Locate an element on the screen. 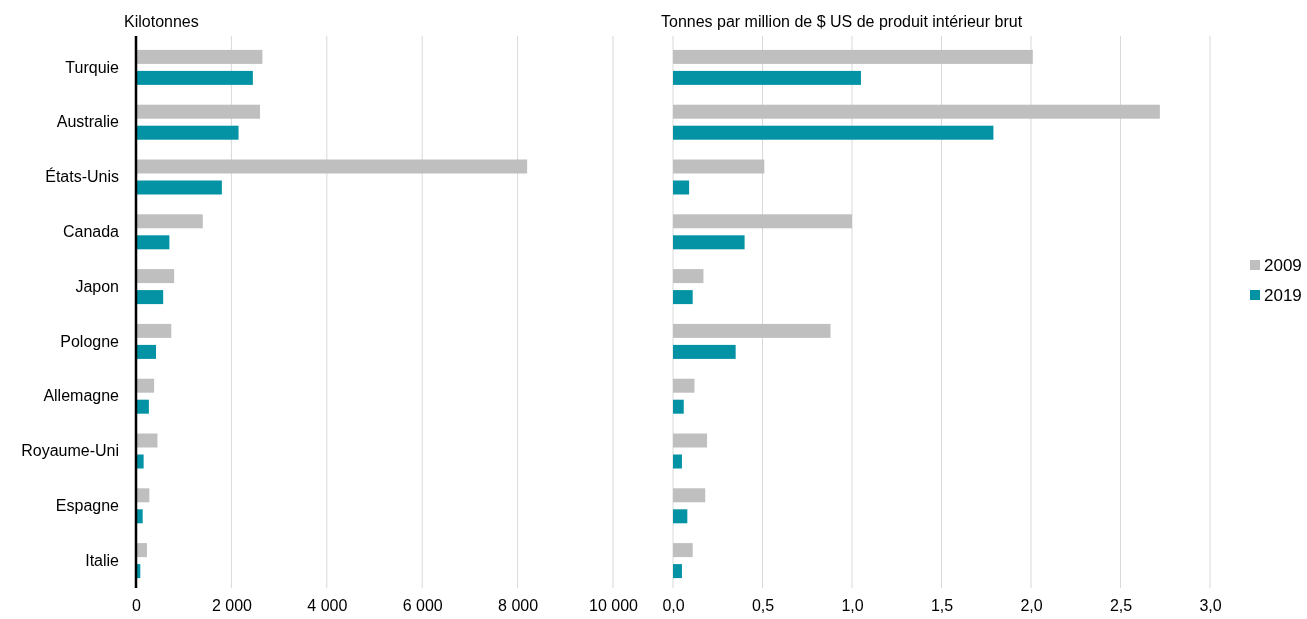 This screenshot has height=619, width=1307. y-tick-label: Allemagne is located at coordinates (81, 396).